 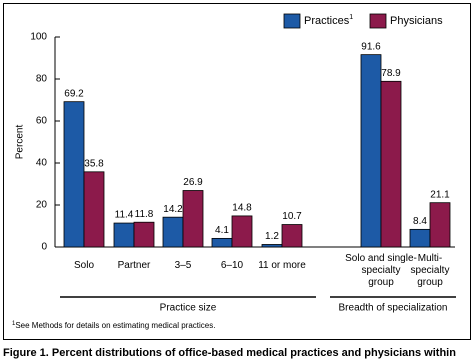 I want to click on legend-name: Practices, so click(x=327, y=21).